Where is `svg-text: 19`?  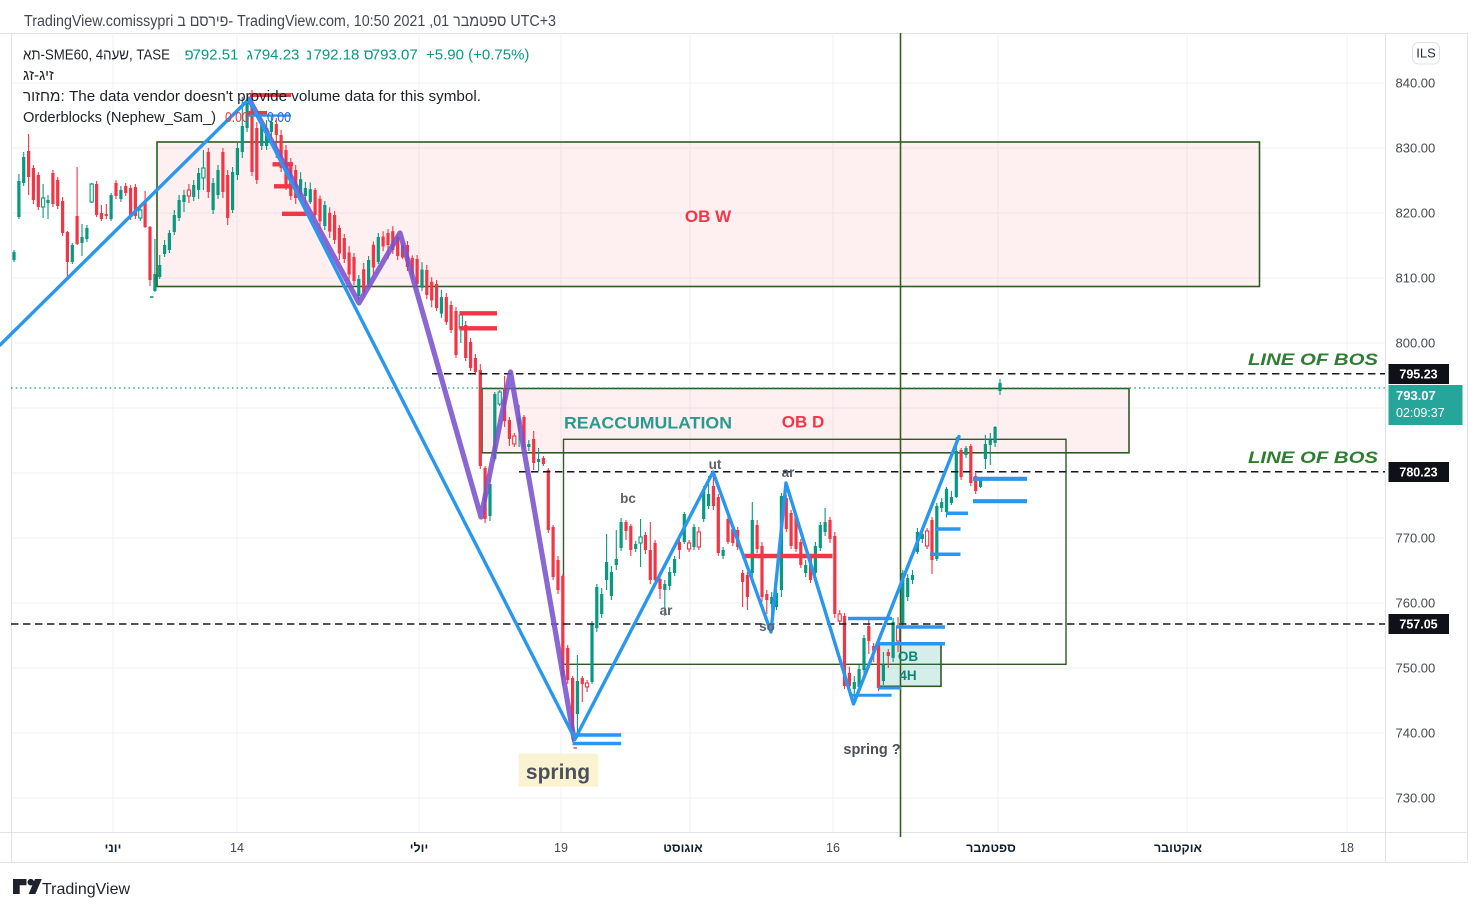 svg-text: 19 is located at coordinates (561, 848).